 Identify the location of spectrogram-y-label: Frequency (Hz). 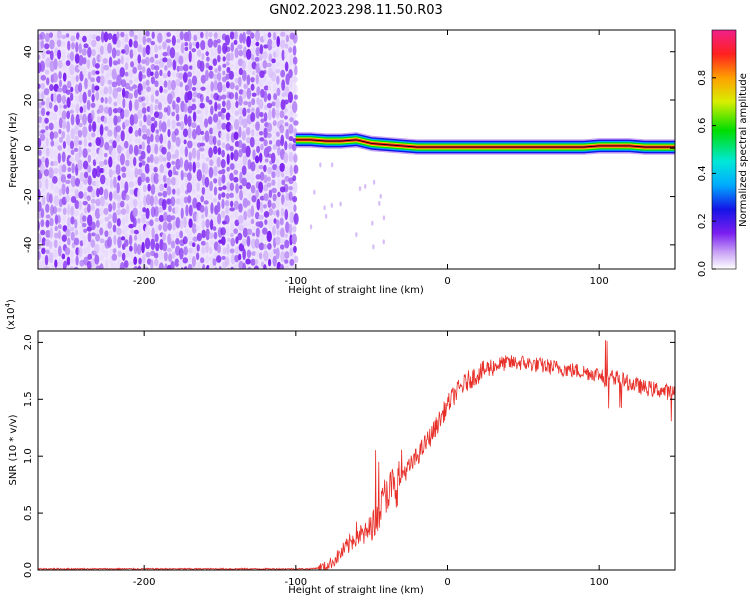
(13, 150).